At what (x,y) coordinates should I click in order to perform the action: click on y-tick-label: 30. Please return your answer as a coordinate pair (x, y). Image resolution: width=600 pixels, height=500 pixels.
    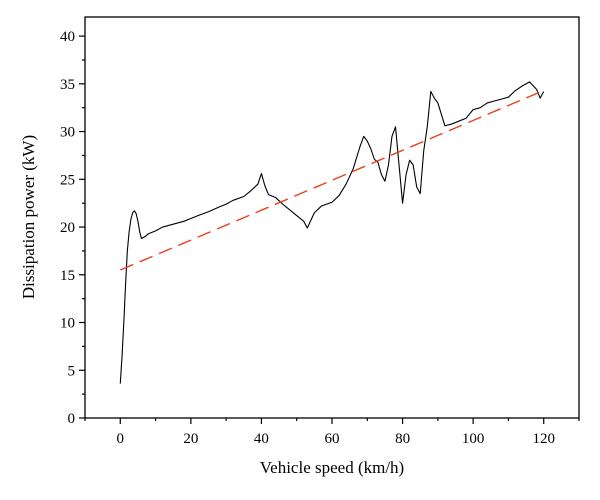
    Looking at the image, I should click on (67, 133).